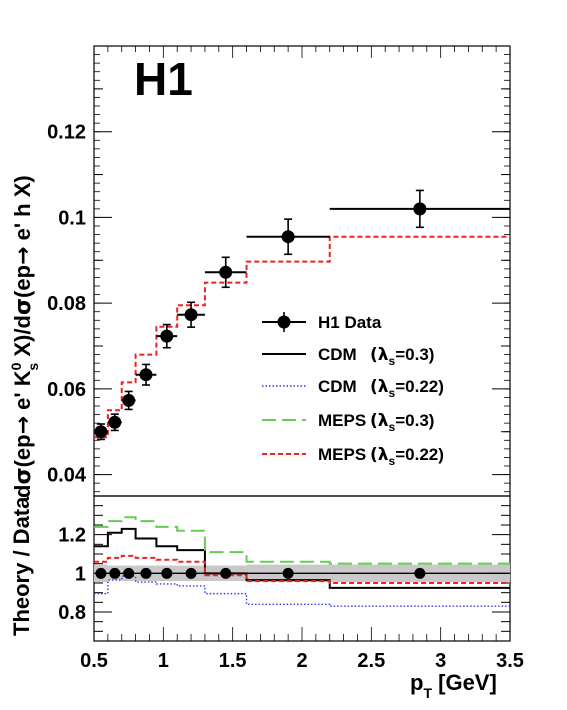 This screenshot has height=710, width=567. Describe the element at coordinates (163, 79) in the screenshot. I see `h1-badge: H1` at that location.